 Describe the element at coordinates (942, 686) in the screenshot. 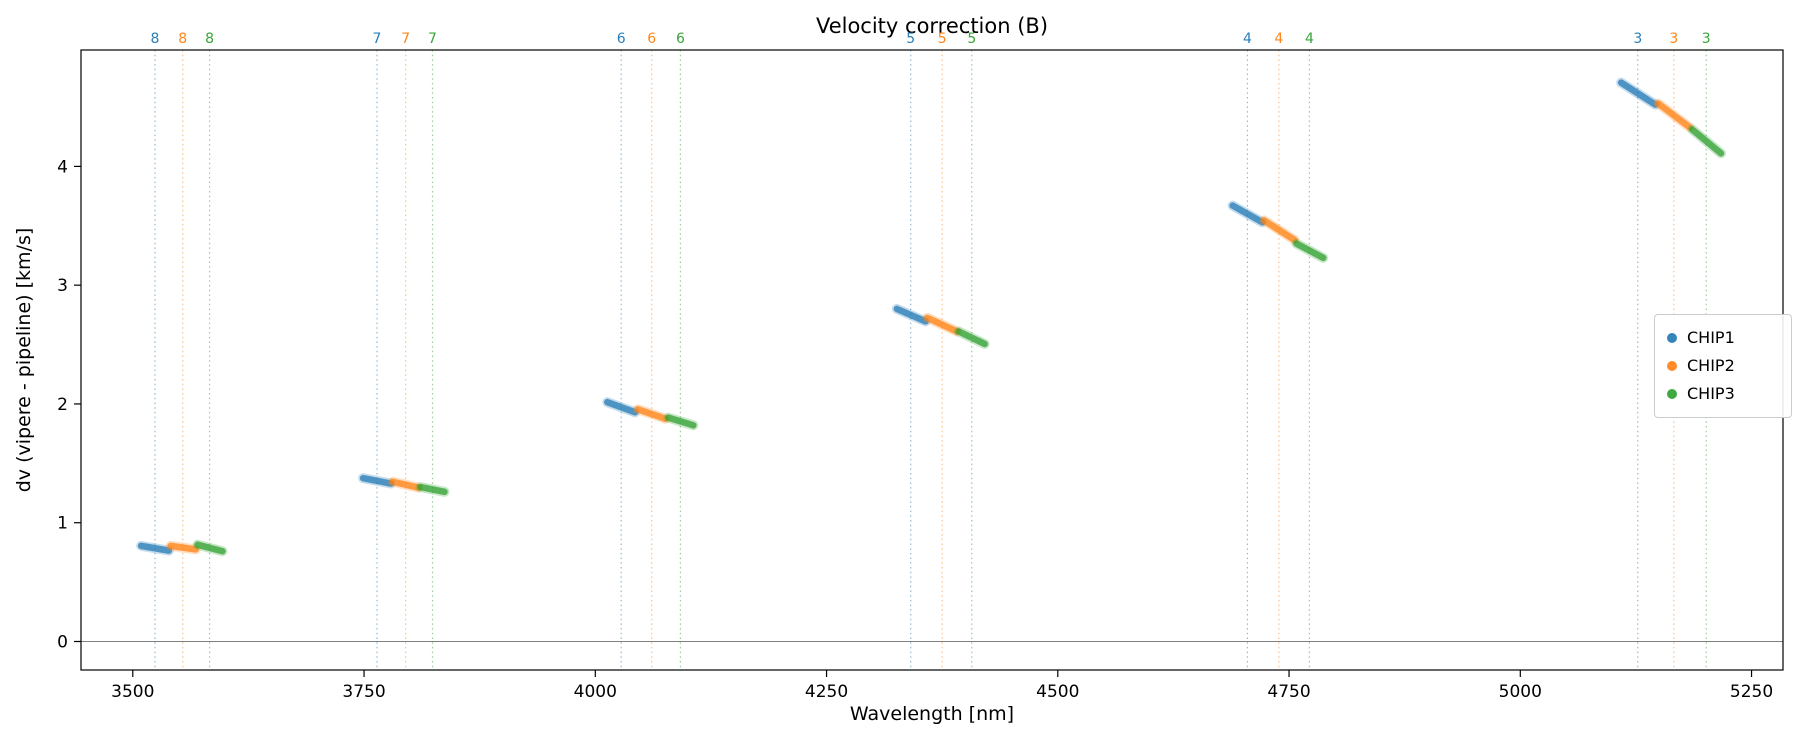

I see `x-axis-ticks: 3500 3750 4000 4250 4500 4750 5000 5250` at that location.